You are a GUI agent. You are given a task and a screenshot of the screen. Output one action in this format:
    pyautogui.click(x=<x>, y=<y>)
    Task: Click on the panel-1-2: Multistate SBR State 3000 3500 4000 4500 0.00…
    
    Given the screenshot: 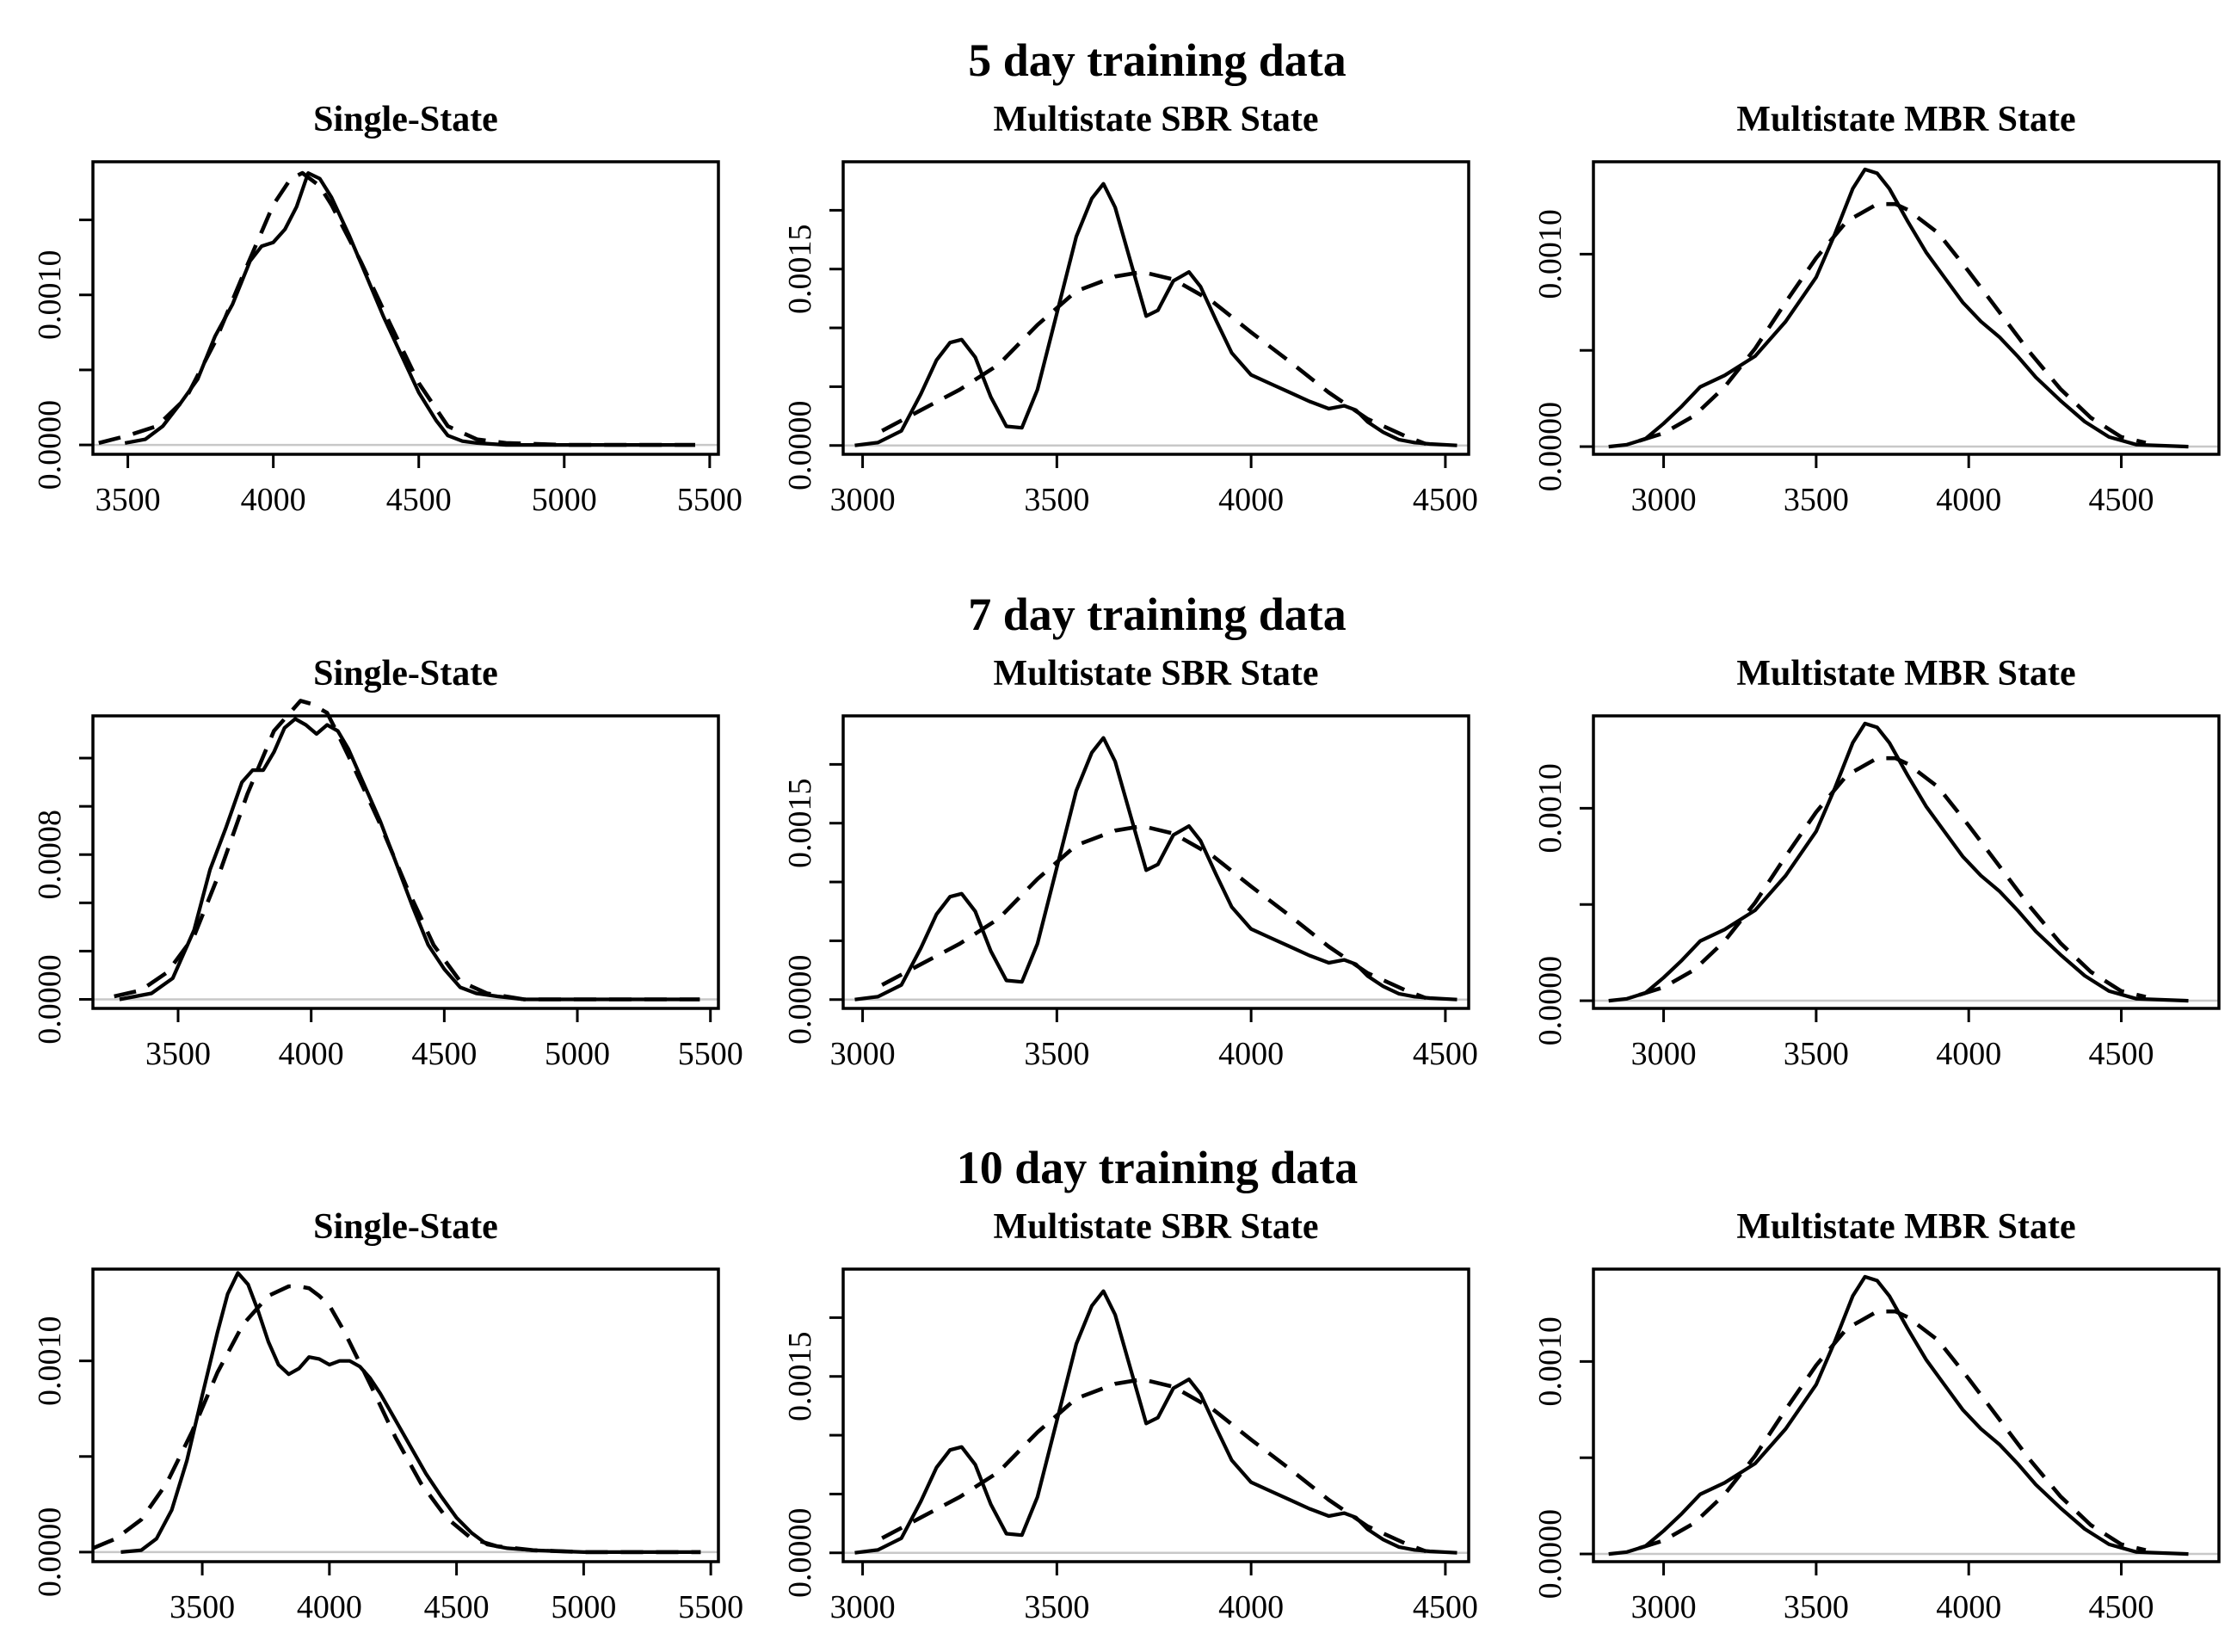 What is the action you would take?
    pyautogui.click(x=1130, y=309)
    